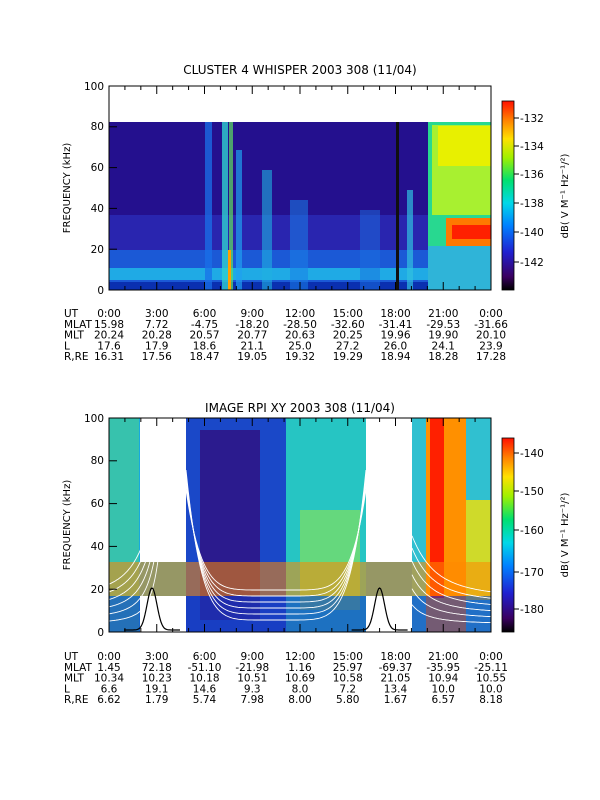 The height and width of the screenshot is (800, 600). Describe the element at coordinates (204, 336) in the screenshot. I see `ephemeris-value: 20.57` at that location.